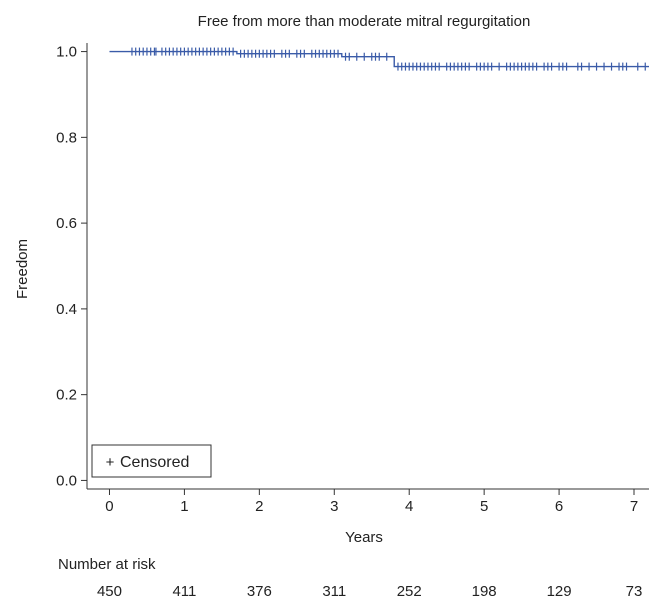 This screenshot has width=658, height=602. Describe the element at coordinates (409, 506) in the screenshot. I see `x-tick-label: 4` at that location.